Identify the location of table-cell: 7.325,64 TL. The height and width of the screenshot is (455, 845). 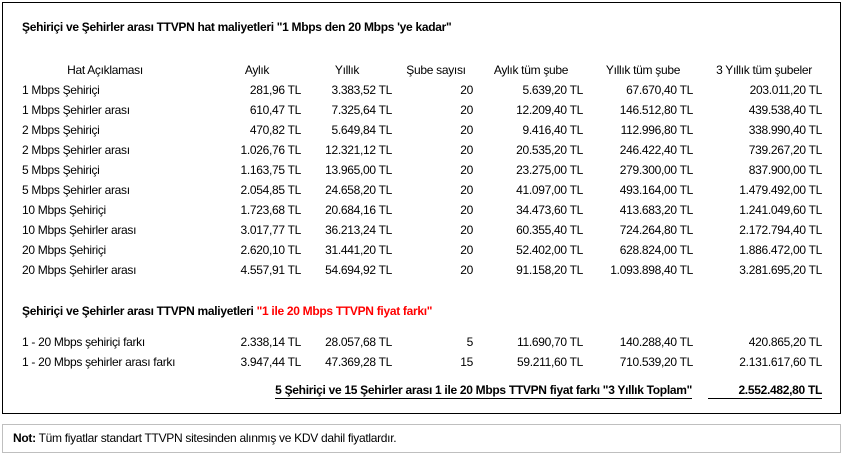
(361, 110).